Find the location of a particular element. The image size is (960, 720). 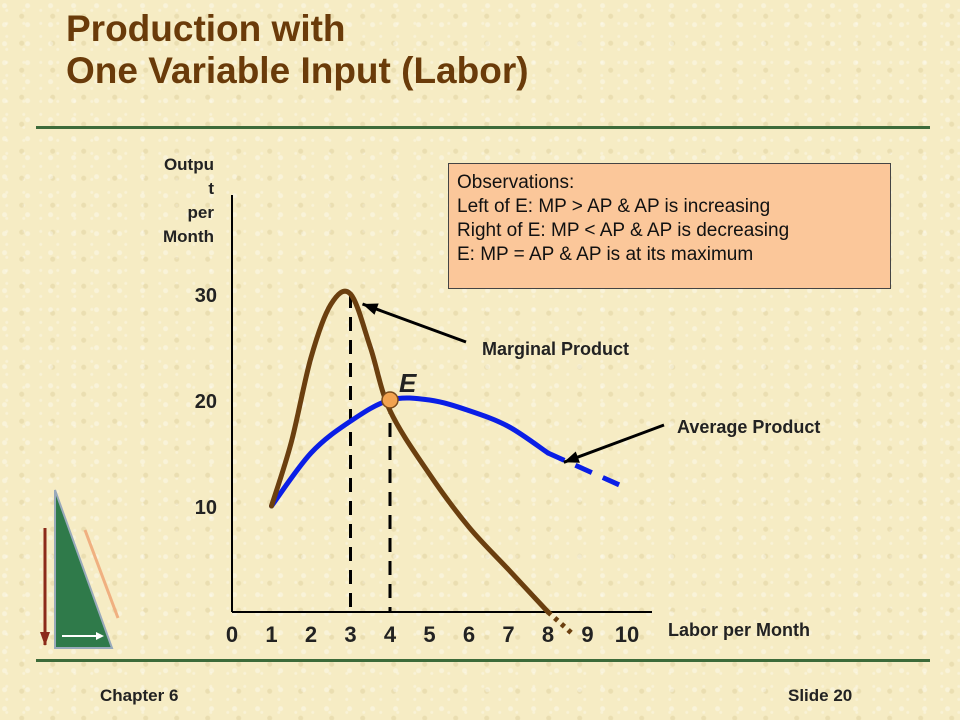

x-tick-label: 1 is located at coordinates (271, 634).